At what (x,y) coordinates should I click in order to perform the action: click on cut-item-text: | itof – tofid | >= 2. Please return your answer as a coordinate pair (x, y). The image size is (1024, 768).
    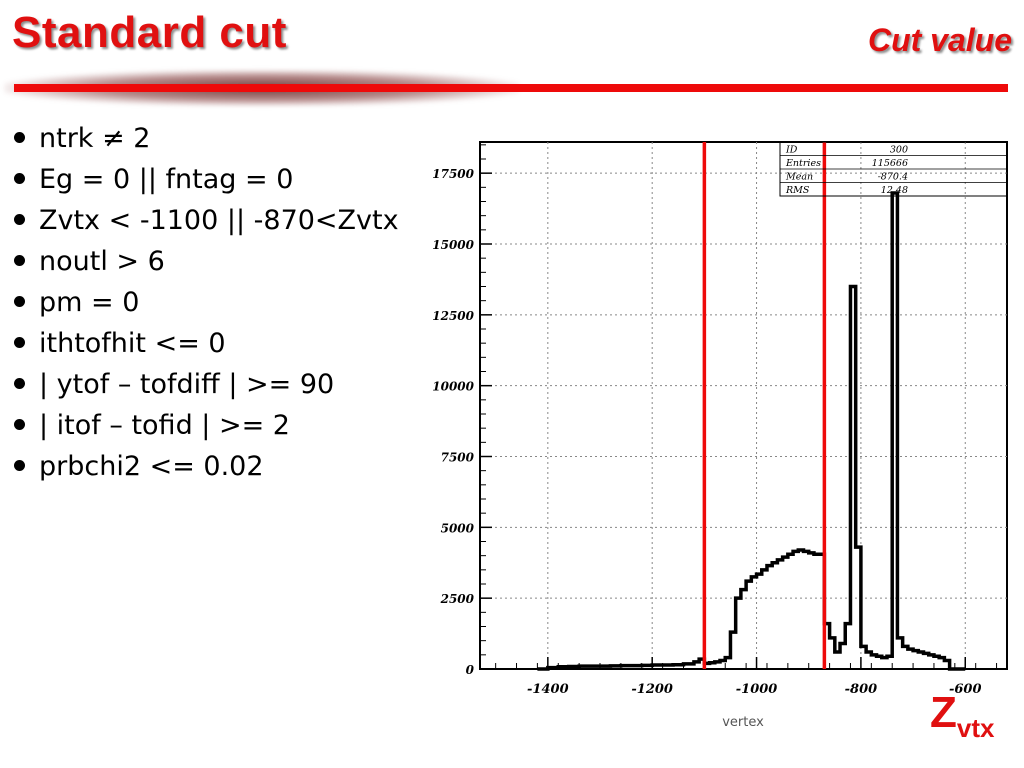
    Looking at the image, I should click on (164, 425).